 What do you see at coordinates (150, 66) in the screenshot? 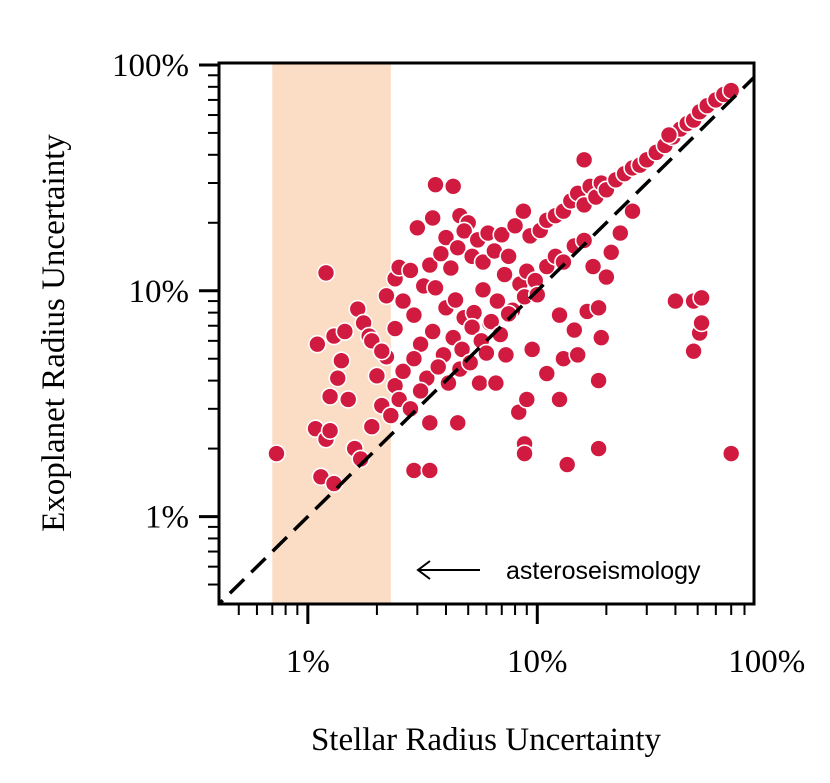
I see `y-tick-label: 100%` at bounding box center [150, 66].